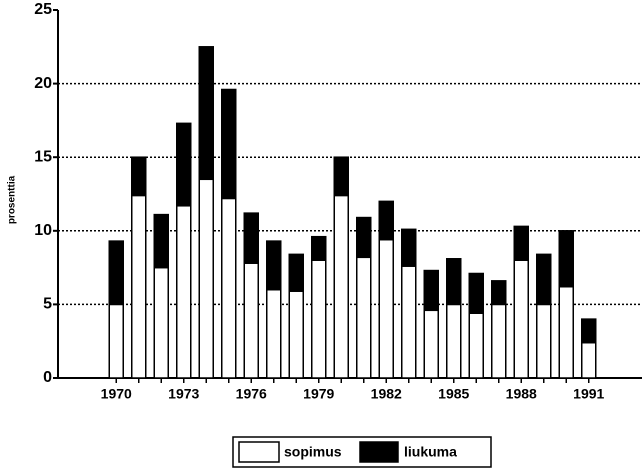 Image resolution: width=642 pixels, height=470 pixels. Describe the element at coordinates (521, 394) in the screenshot. I see `x-tick-label: 1988` at that location.